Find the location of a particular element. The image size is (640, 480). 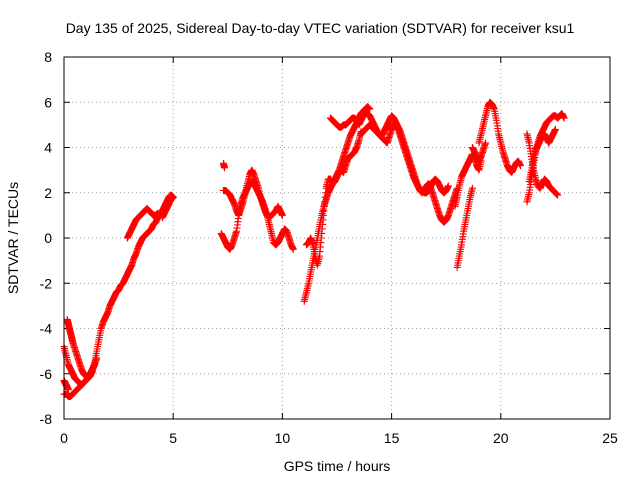

x-tick-label: 15 is located at coordinates (392, 438).